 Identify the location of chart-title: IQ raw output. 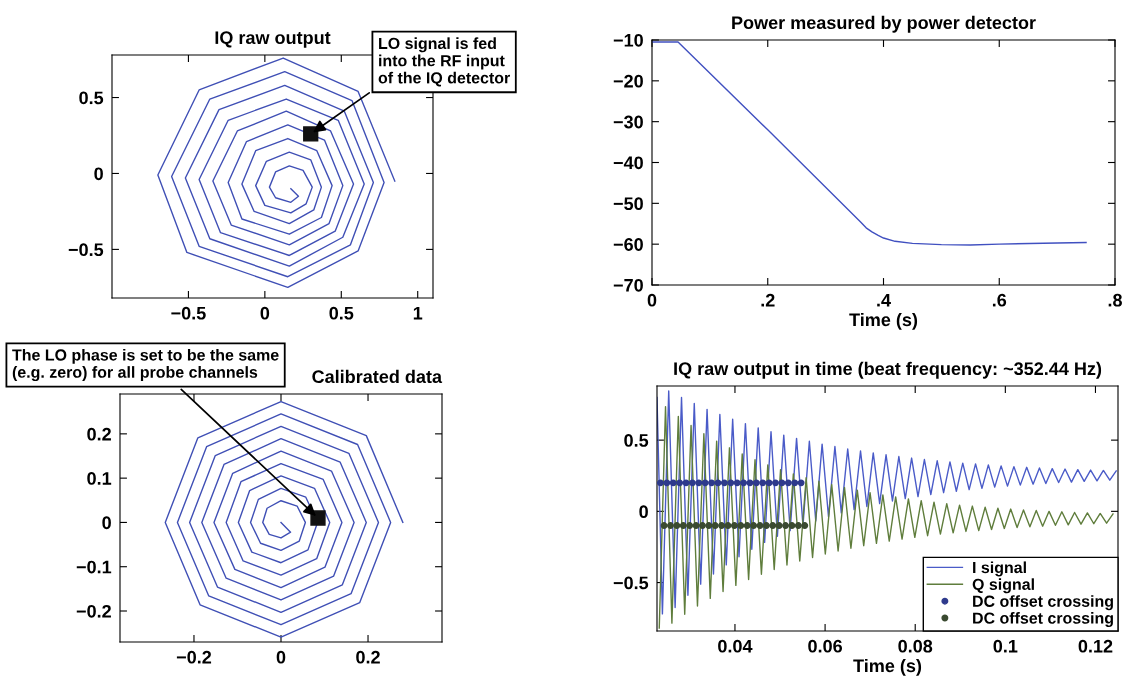
(273, 39).